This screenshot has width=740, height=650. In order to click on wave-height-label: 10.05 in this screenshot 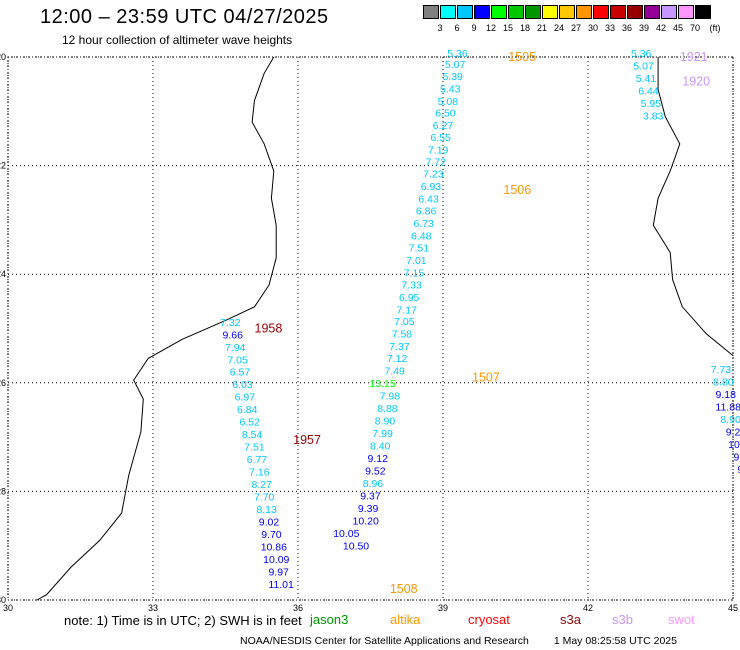, I will do `click(346, 534)`.